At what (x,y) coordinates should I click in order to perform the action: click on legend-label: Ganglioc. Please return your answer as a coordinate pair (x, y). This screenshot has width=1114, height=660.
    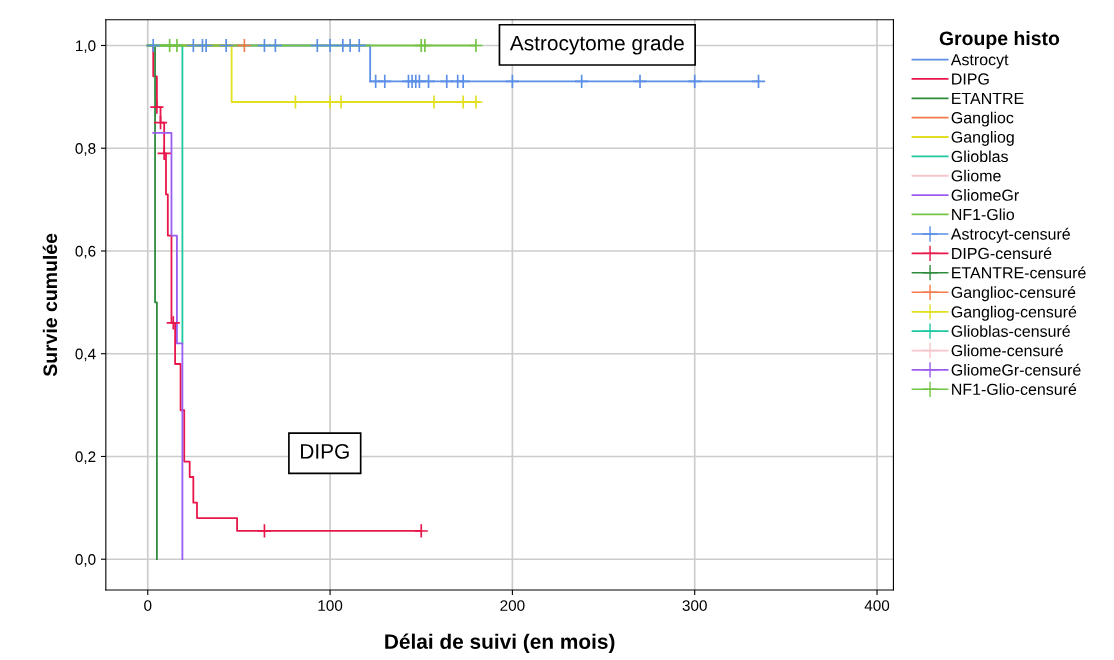
    Looking at the image, I should click on (982, 119).